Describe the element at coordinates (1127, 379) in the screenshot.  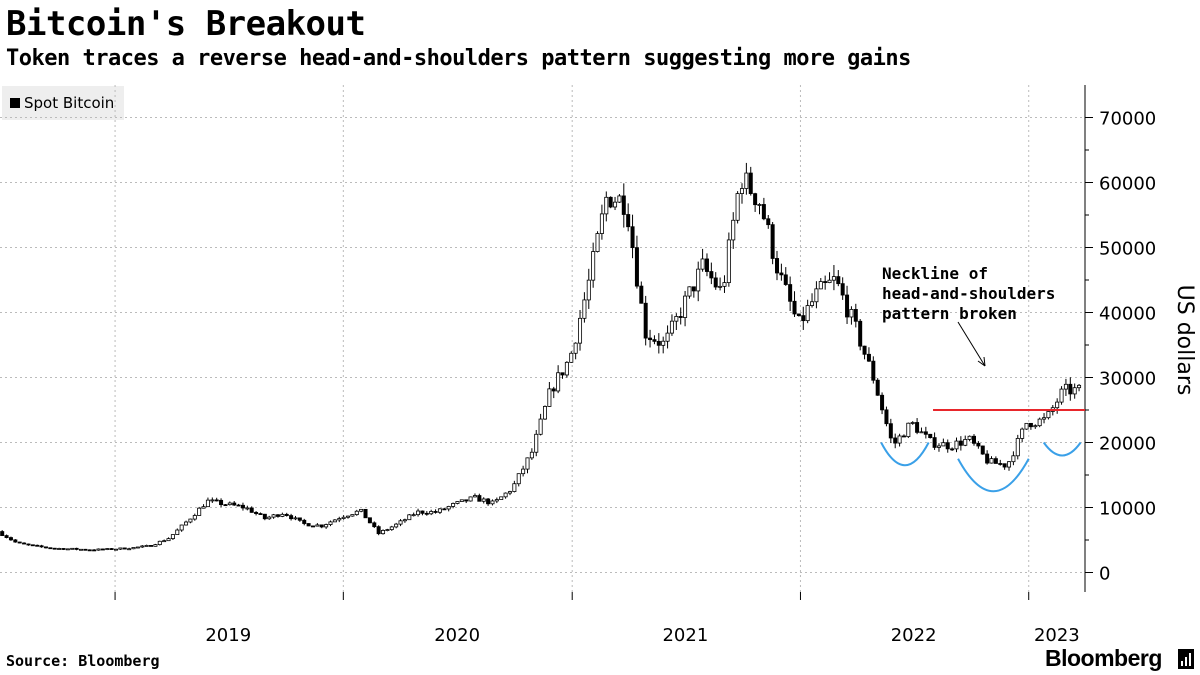
I see `y-tick-label: 30000` at that location.